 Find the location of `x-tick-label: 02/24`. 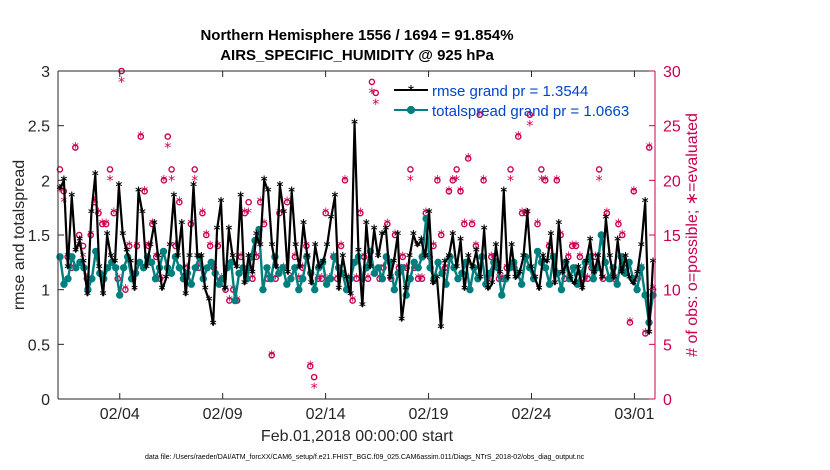

x-tick-label: 02/24 is located at coordinates (531, 414).